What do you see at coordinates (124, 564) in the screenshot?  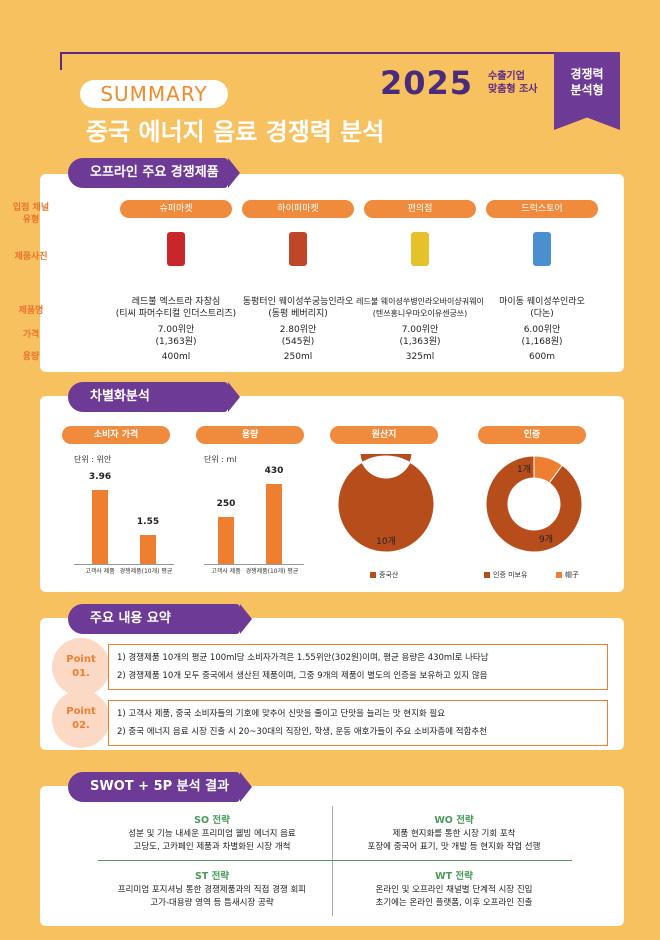 I see `price-x-axis` at bounding box center [124, 564].